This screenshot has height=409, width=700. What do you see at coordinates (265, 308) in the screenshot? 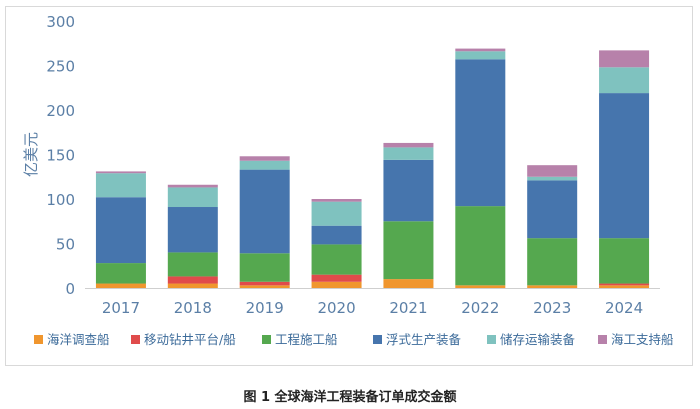
I see `x-tick-label: 2019` at bounding box center [265, 308].